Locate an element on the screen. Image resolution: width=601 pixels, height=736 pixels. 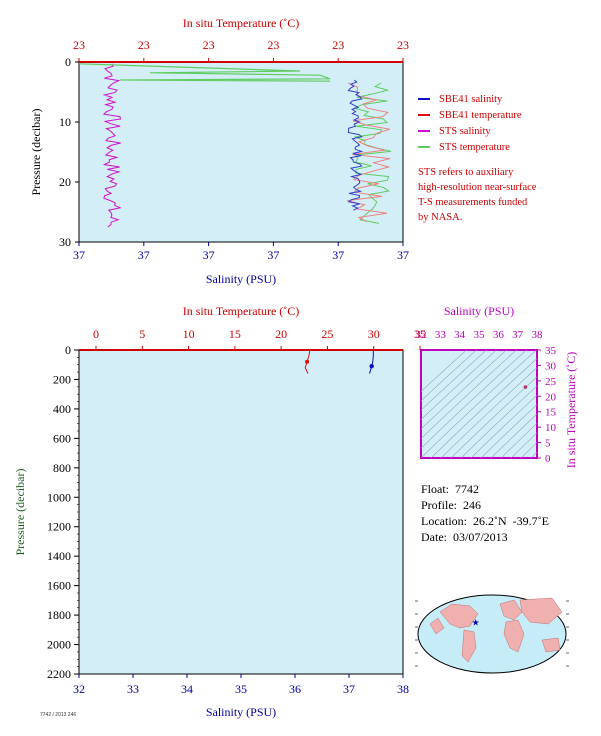
ts-right-tick-label: 35 is located at coordinates (551, 351).